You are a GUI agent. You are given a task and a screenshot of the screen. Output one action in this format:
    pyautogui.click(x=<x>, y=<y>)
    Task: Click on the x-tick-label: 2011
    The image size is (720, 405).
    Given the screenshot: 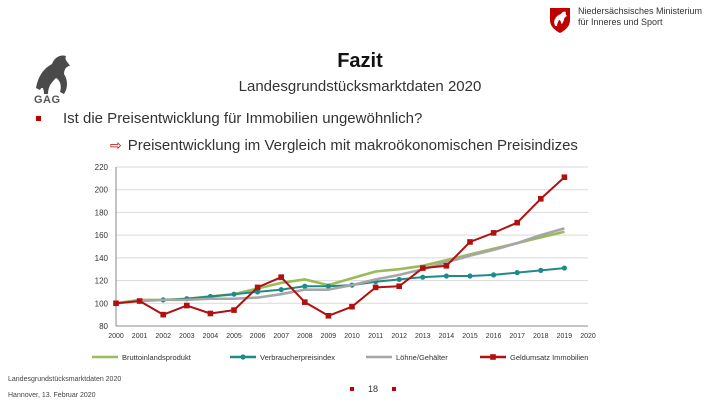 What is the action you would take?
    pyautogui.click(x=375, y=336)
    